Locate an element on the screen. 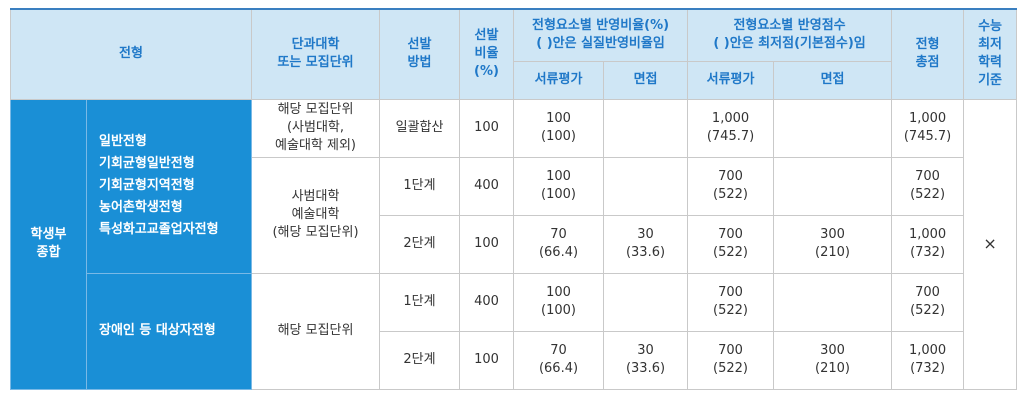  header-interview-score: 면접 is located at coordinates (833, 80).